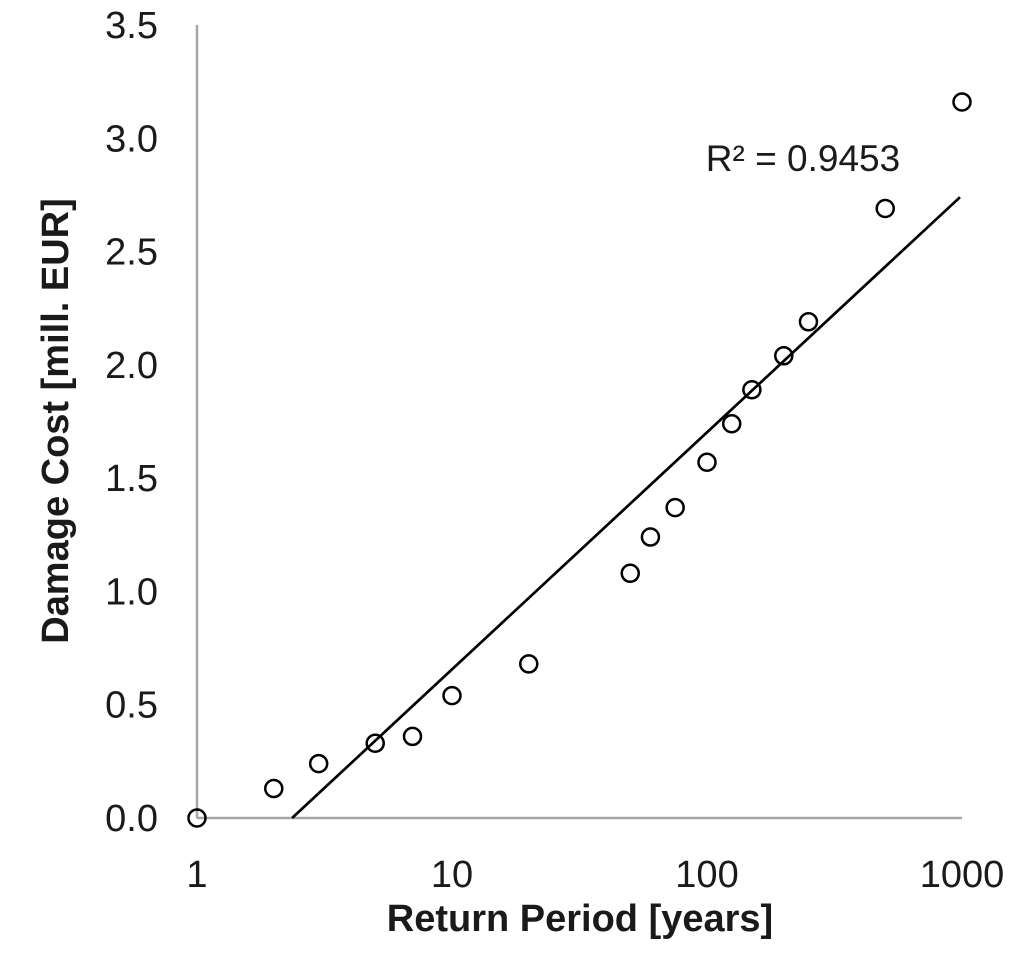  What do you see at coordinates (131, 819) in the screenshot?
I see `y-tick-label: 0.0` at bounding box center [131, 819].